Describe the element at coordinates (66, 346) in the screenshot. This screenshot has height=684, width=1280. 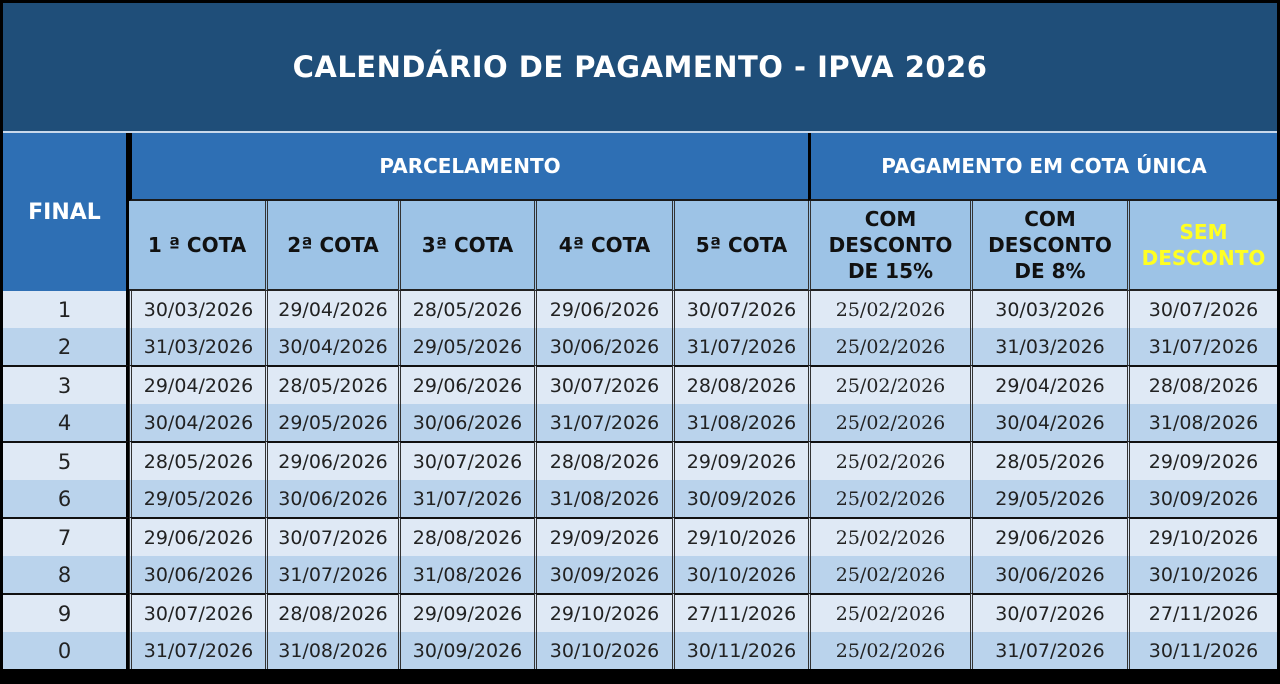
I see `final-digit: 2` at that location.